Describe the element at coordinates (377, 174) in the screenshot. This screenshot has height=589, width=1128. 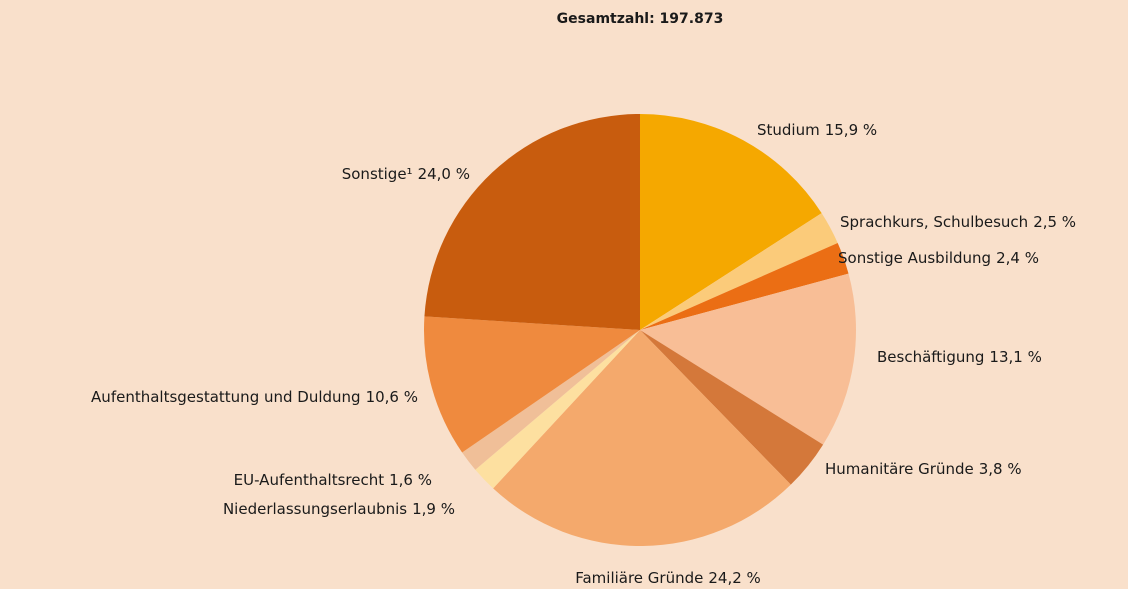
I see `category-label: Sonstige¹` at that location.